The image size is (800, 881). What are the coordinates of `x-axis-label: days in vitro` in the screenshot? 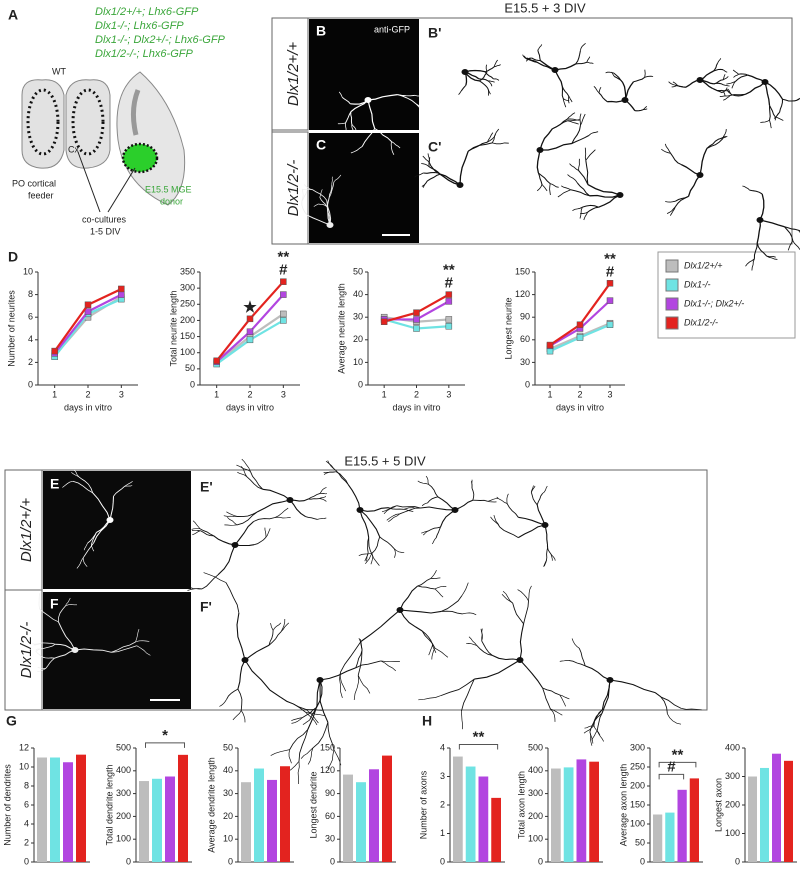 It's located at (416, 407).